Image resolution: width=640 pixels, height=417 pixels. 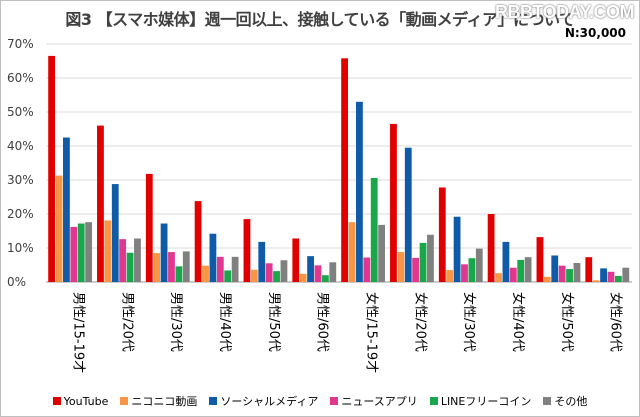 I want to click on legend-label: YouTube, so click(x=86, y=401).